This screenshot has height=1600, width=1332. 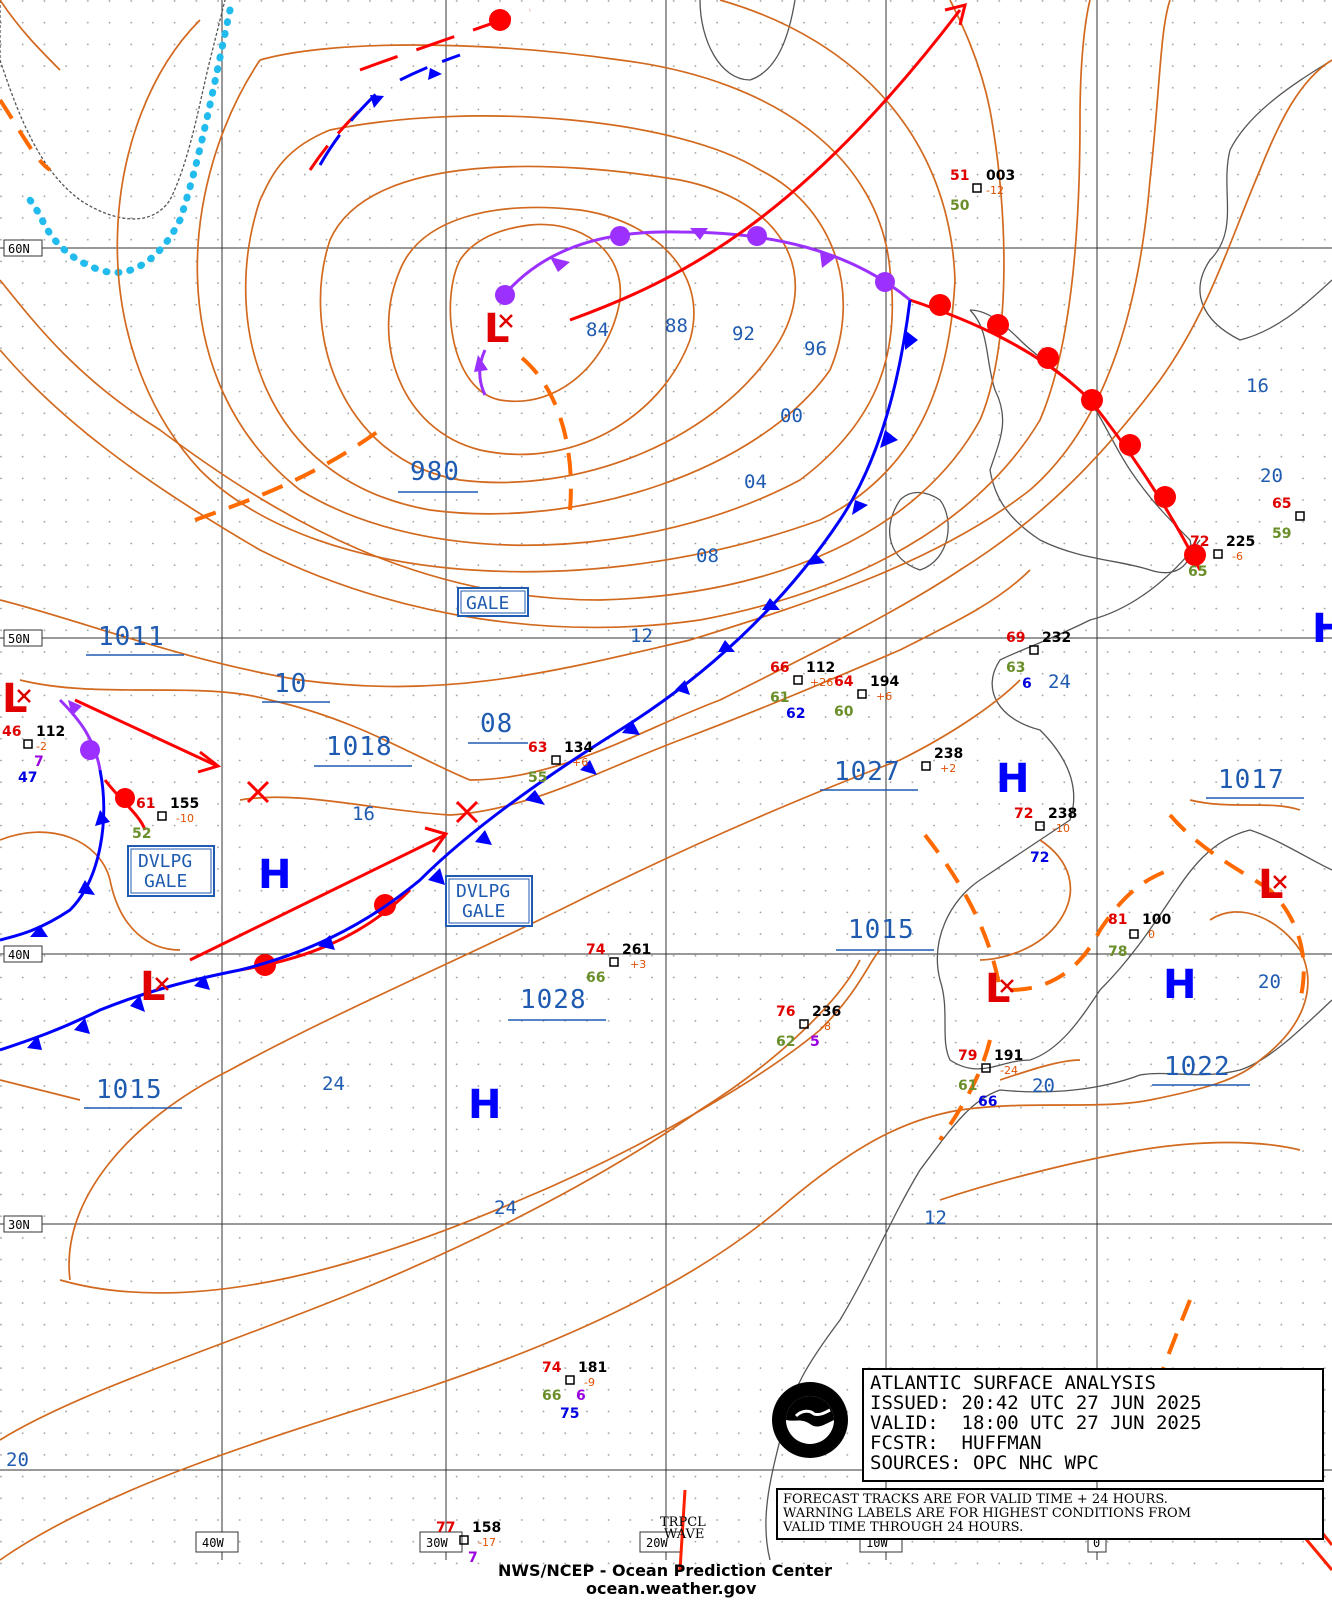 What do you see at coordinates (1045, 836) in the screenshot?
I see `station-plot: 72 238 -10 72` at bounding box center [1045, 836].